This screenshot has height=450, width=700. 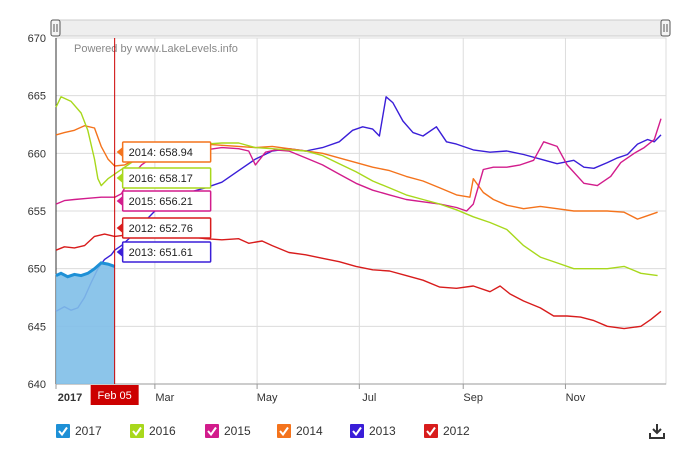 I want to click on crosshair: Feb 05, so click(x=114, y=221).